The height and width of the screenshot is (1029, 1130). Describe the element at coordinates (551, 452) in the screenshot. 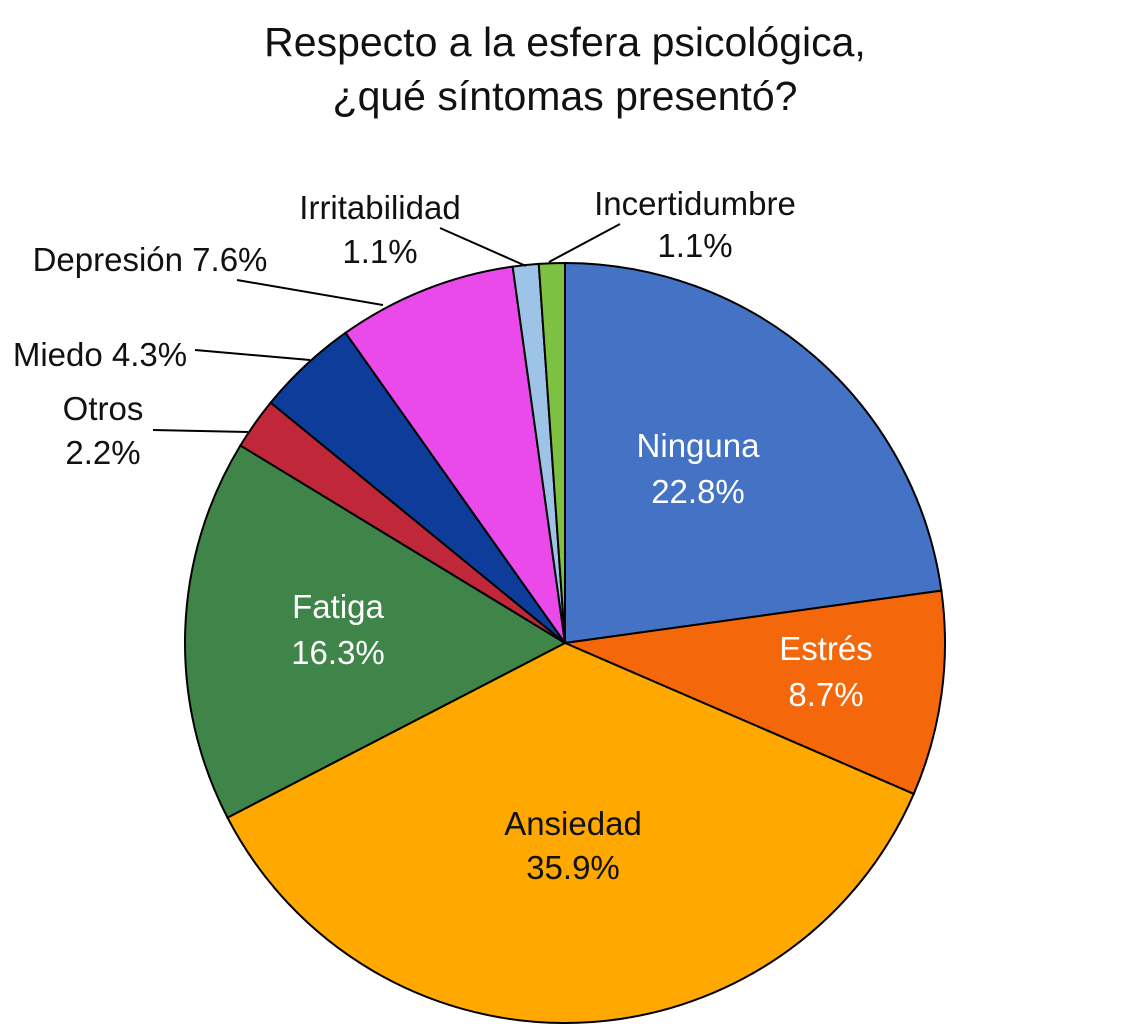

I see `pie-slice-incertidumbre` at that location.